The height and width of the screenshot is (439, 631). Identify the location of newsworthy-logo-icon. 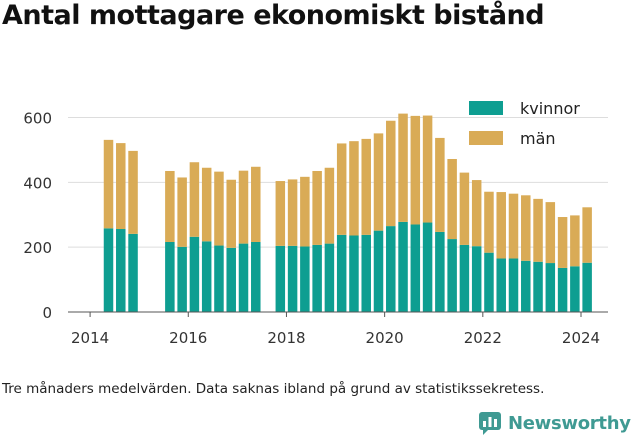
(490, 423).